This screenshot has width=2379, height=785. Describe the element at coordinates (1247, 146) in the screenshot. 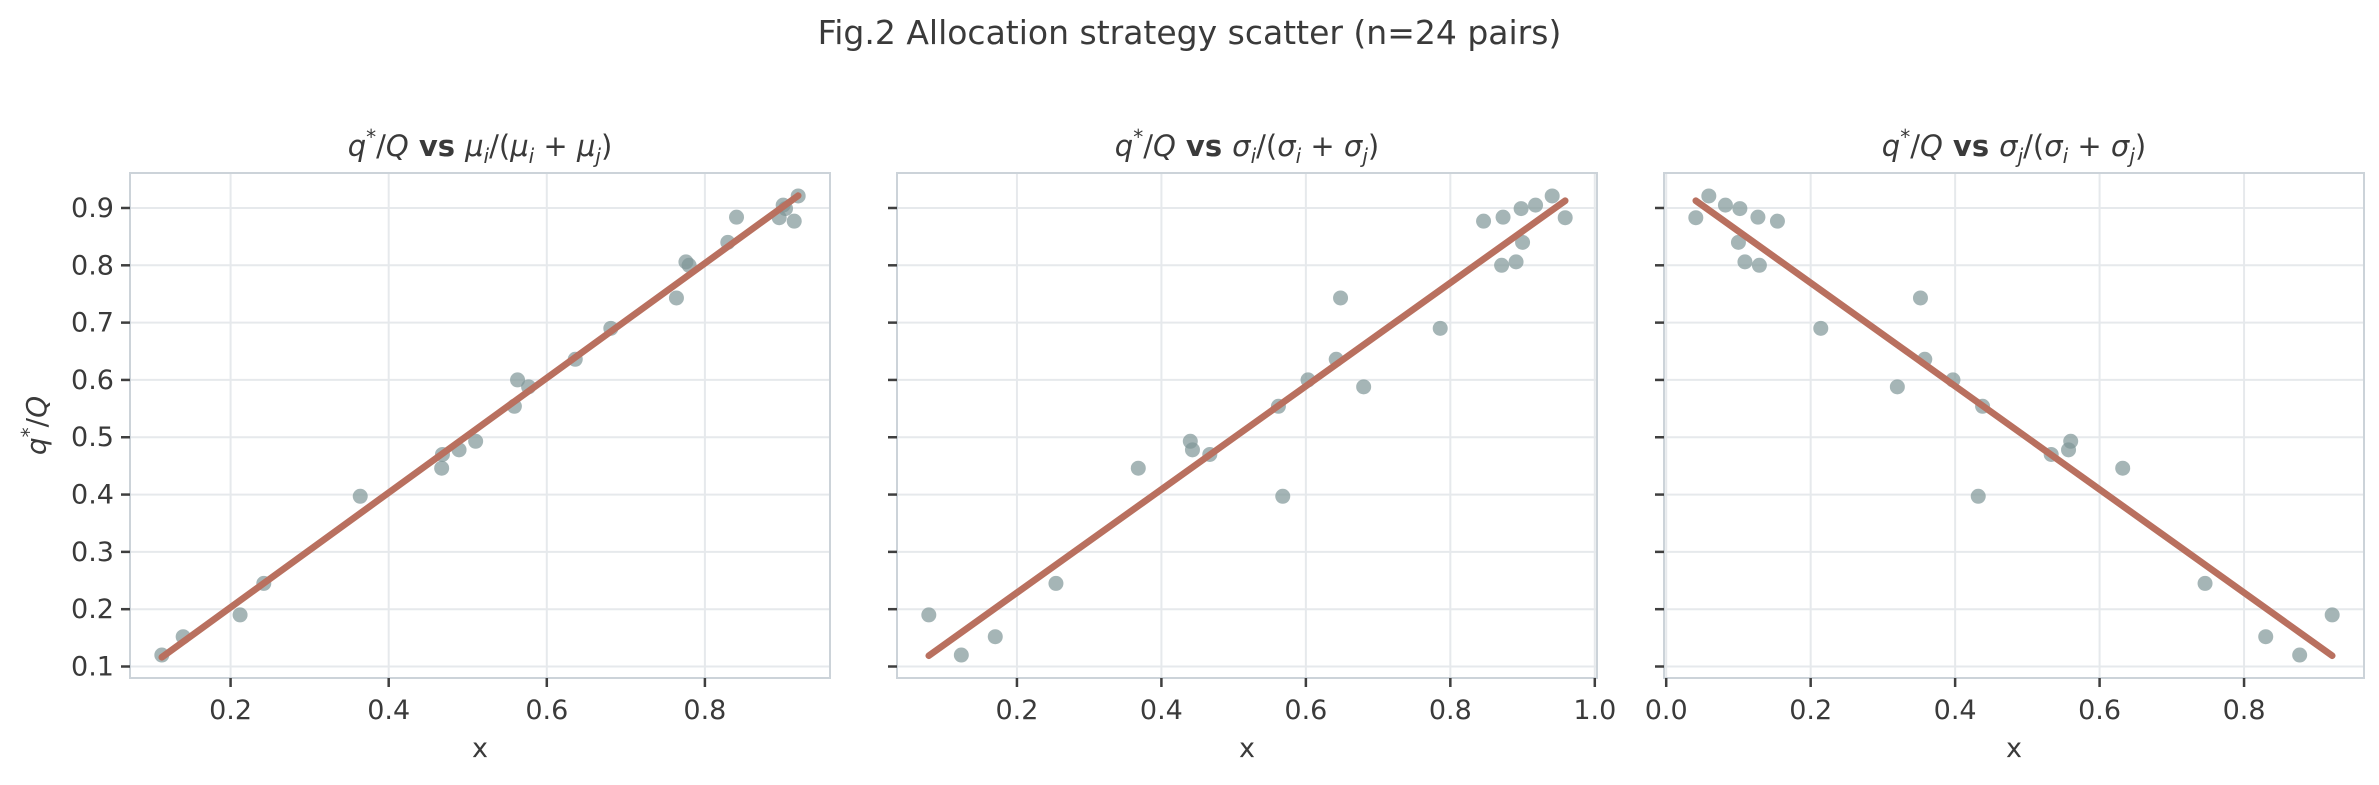

I see `panel-title: q*/Q vs σi/(σi + σj)` at that location.